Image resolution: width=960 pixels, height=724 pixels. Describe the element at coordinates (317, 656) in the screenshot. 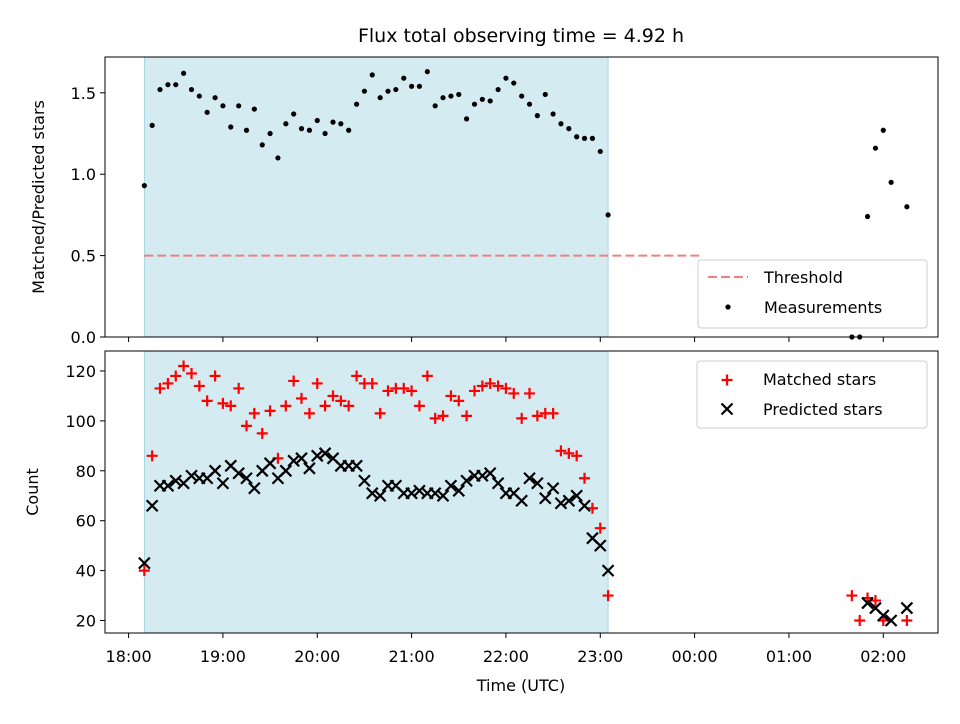

I see `x-tick-label: 20:00` at that location.